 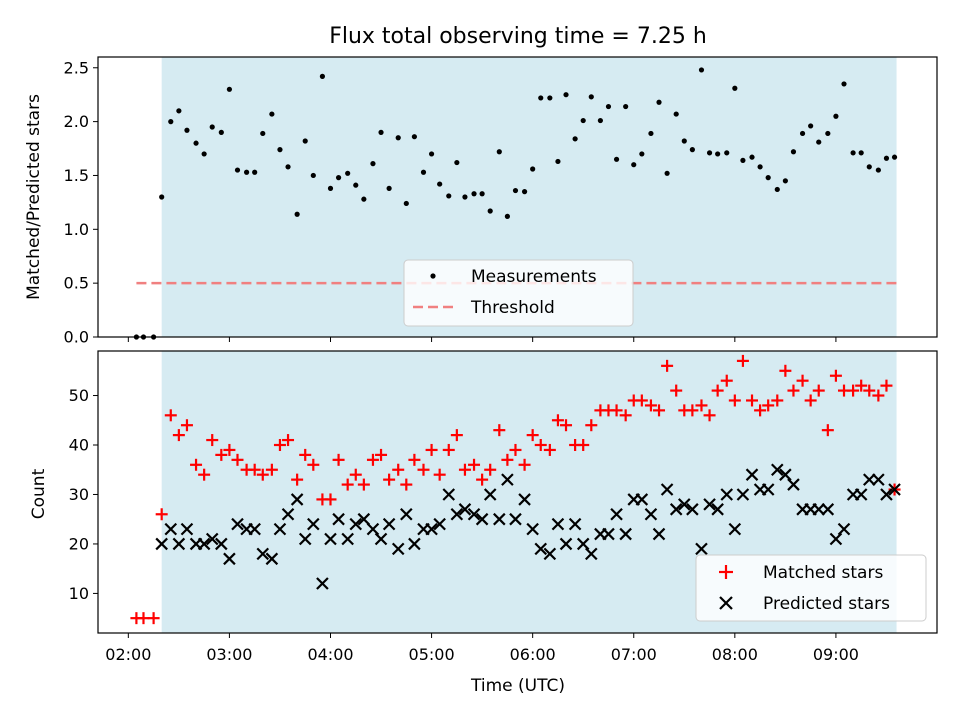 I want to click on top-x-axis, so click(x=482, y=339).